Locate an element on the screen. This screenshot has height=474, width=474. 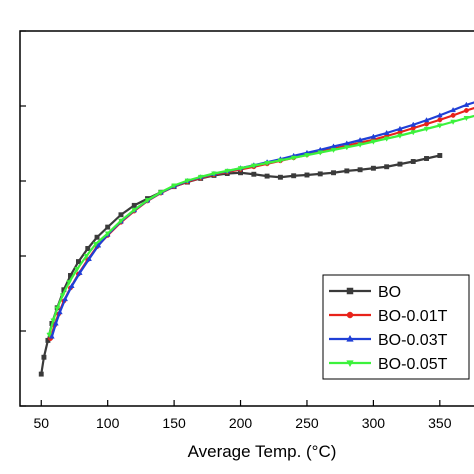
legend-items is located at coordinates (350, 327).